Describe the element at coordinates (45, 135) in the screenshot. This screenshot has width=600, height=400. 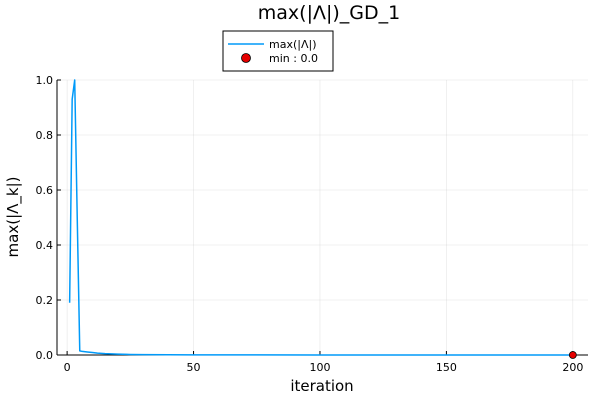
I see `y-tick-label: 0.8` at that location.